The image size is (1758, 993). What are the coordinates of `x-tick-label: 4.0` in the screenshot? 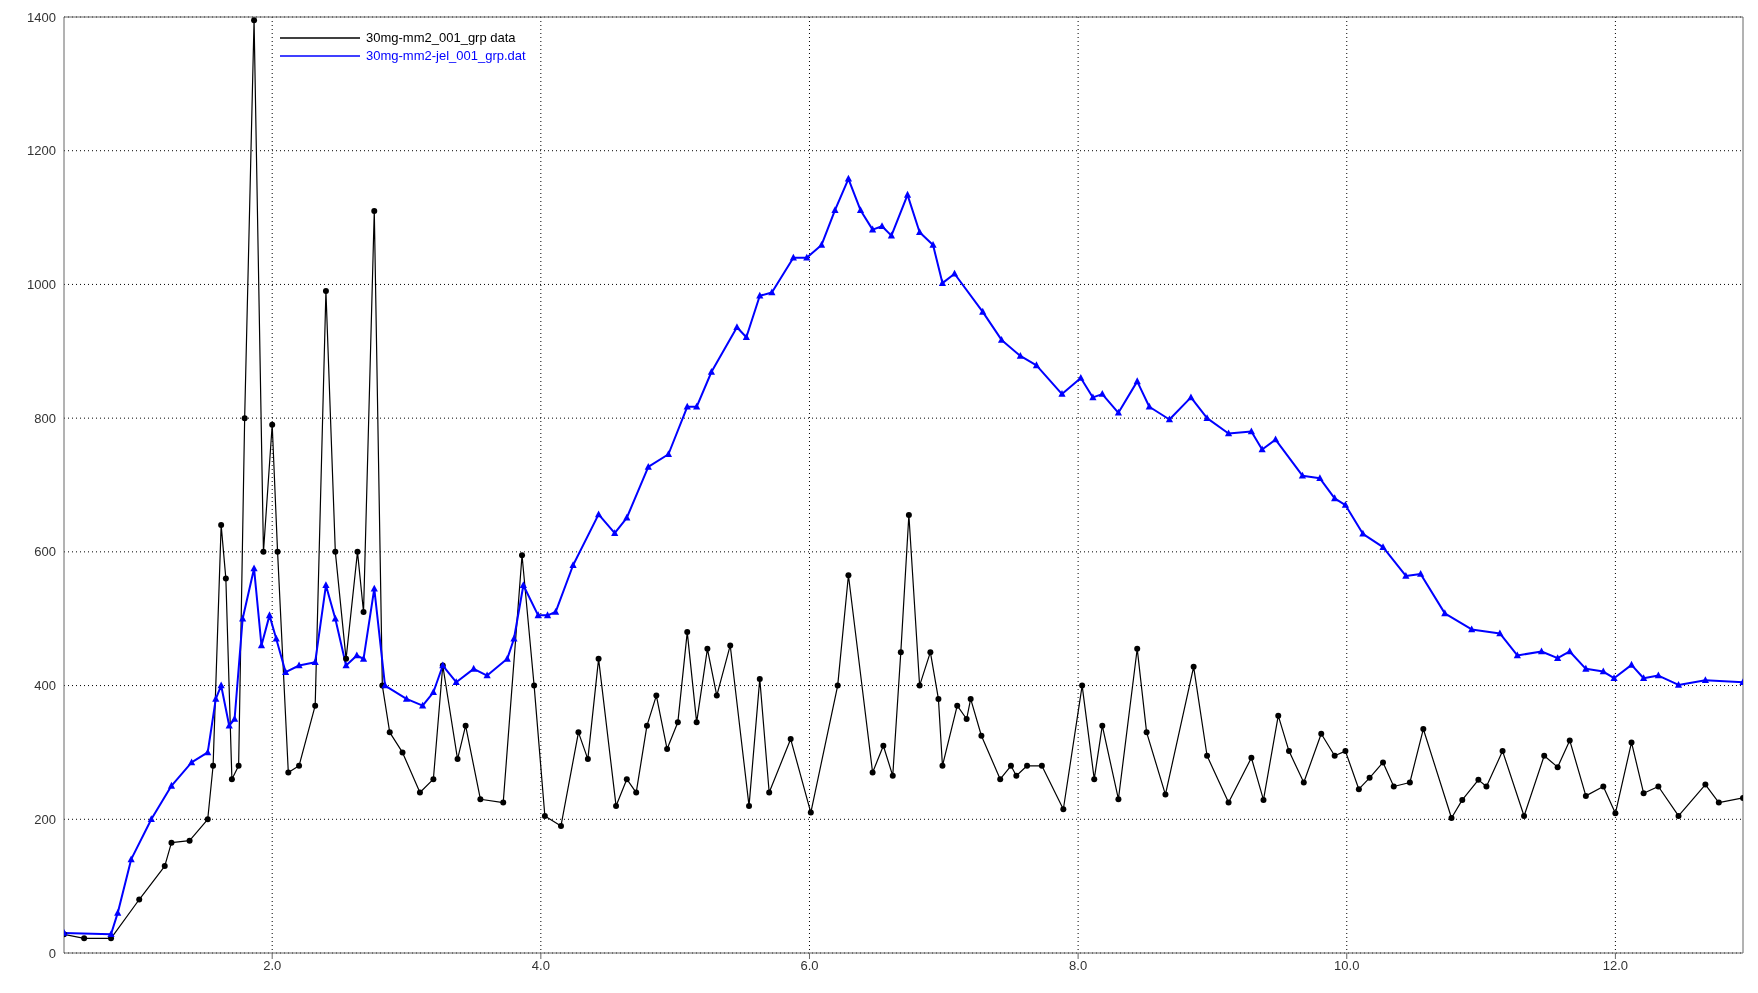 It's located at (540, 966).